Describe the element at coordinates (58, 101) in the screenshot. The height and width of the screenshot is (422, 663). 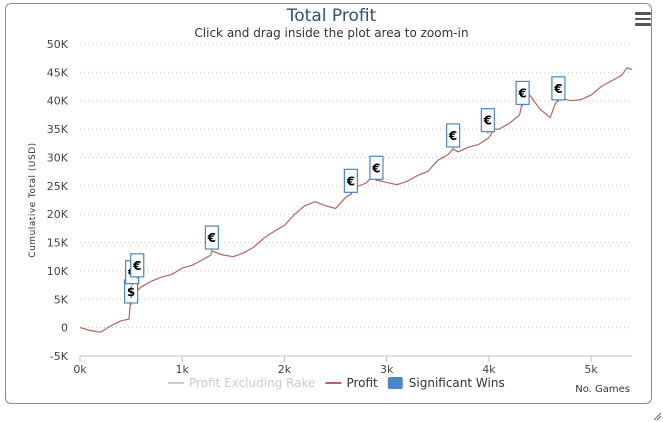
I see `y-tick-label: 40K` at that location.